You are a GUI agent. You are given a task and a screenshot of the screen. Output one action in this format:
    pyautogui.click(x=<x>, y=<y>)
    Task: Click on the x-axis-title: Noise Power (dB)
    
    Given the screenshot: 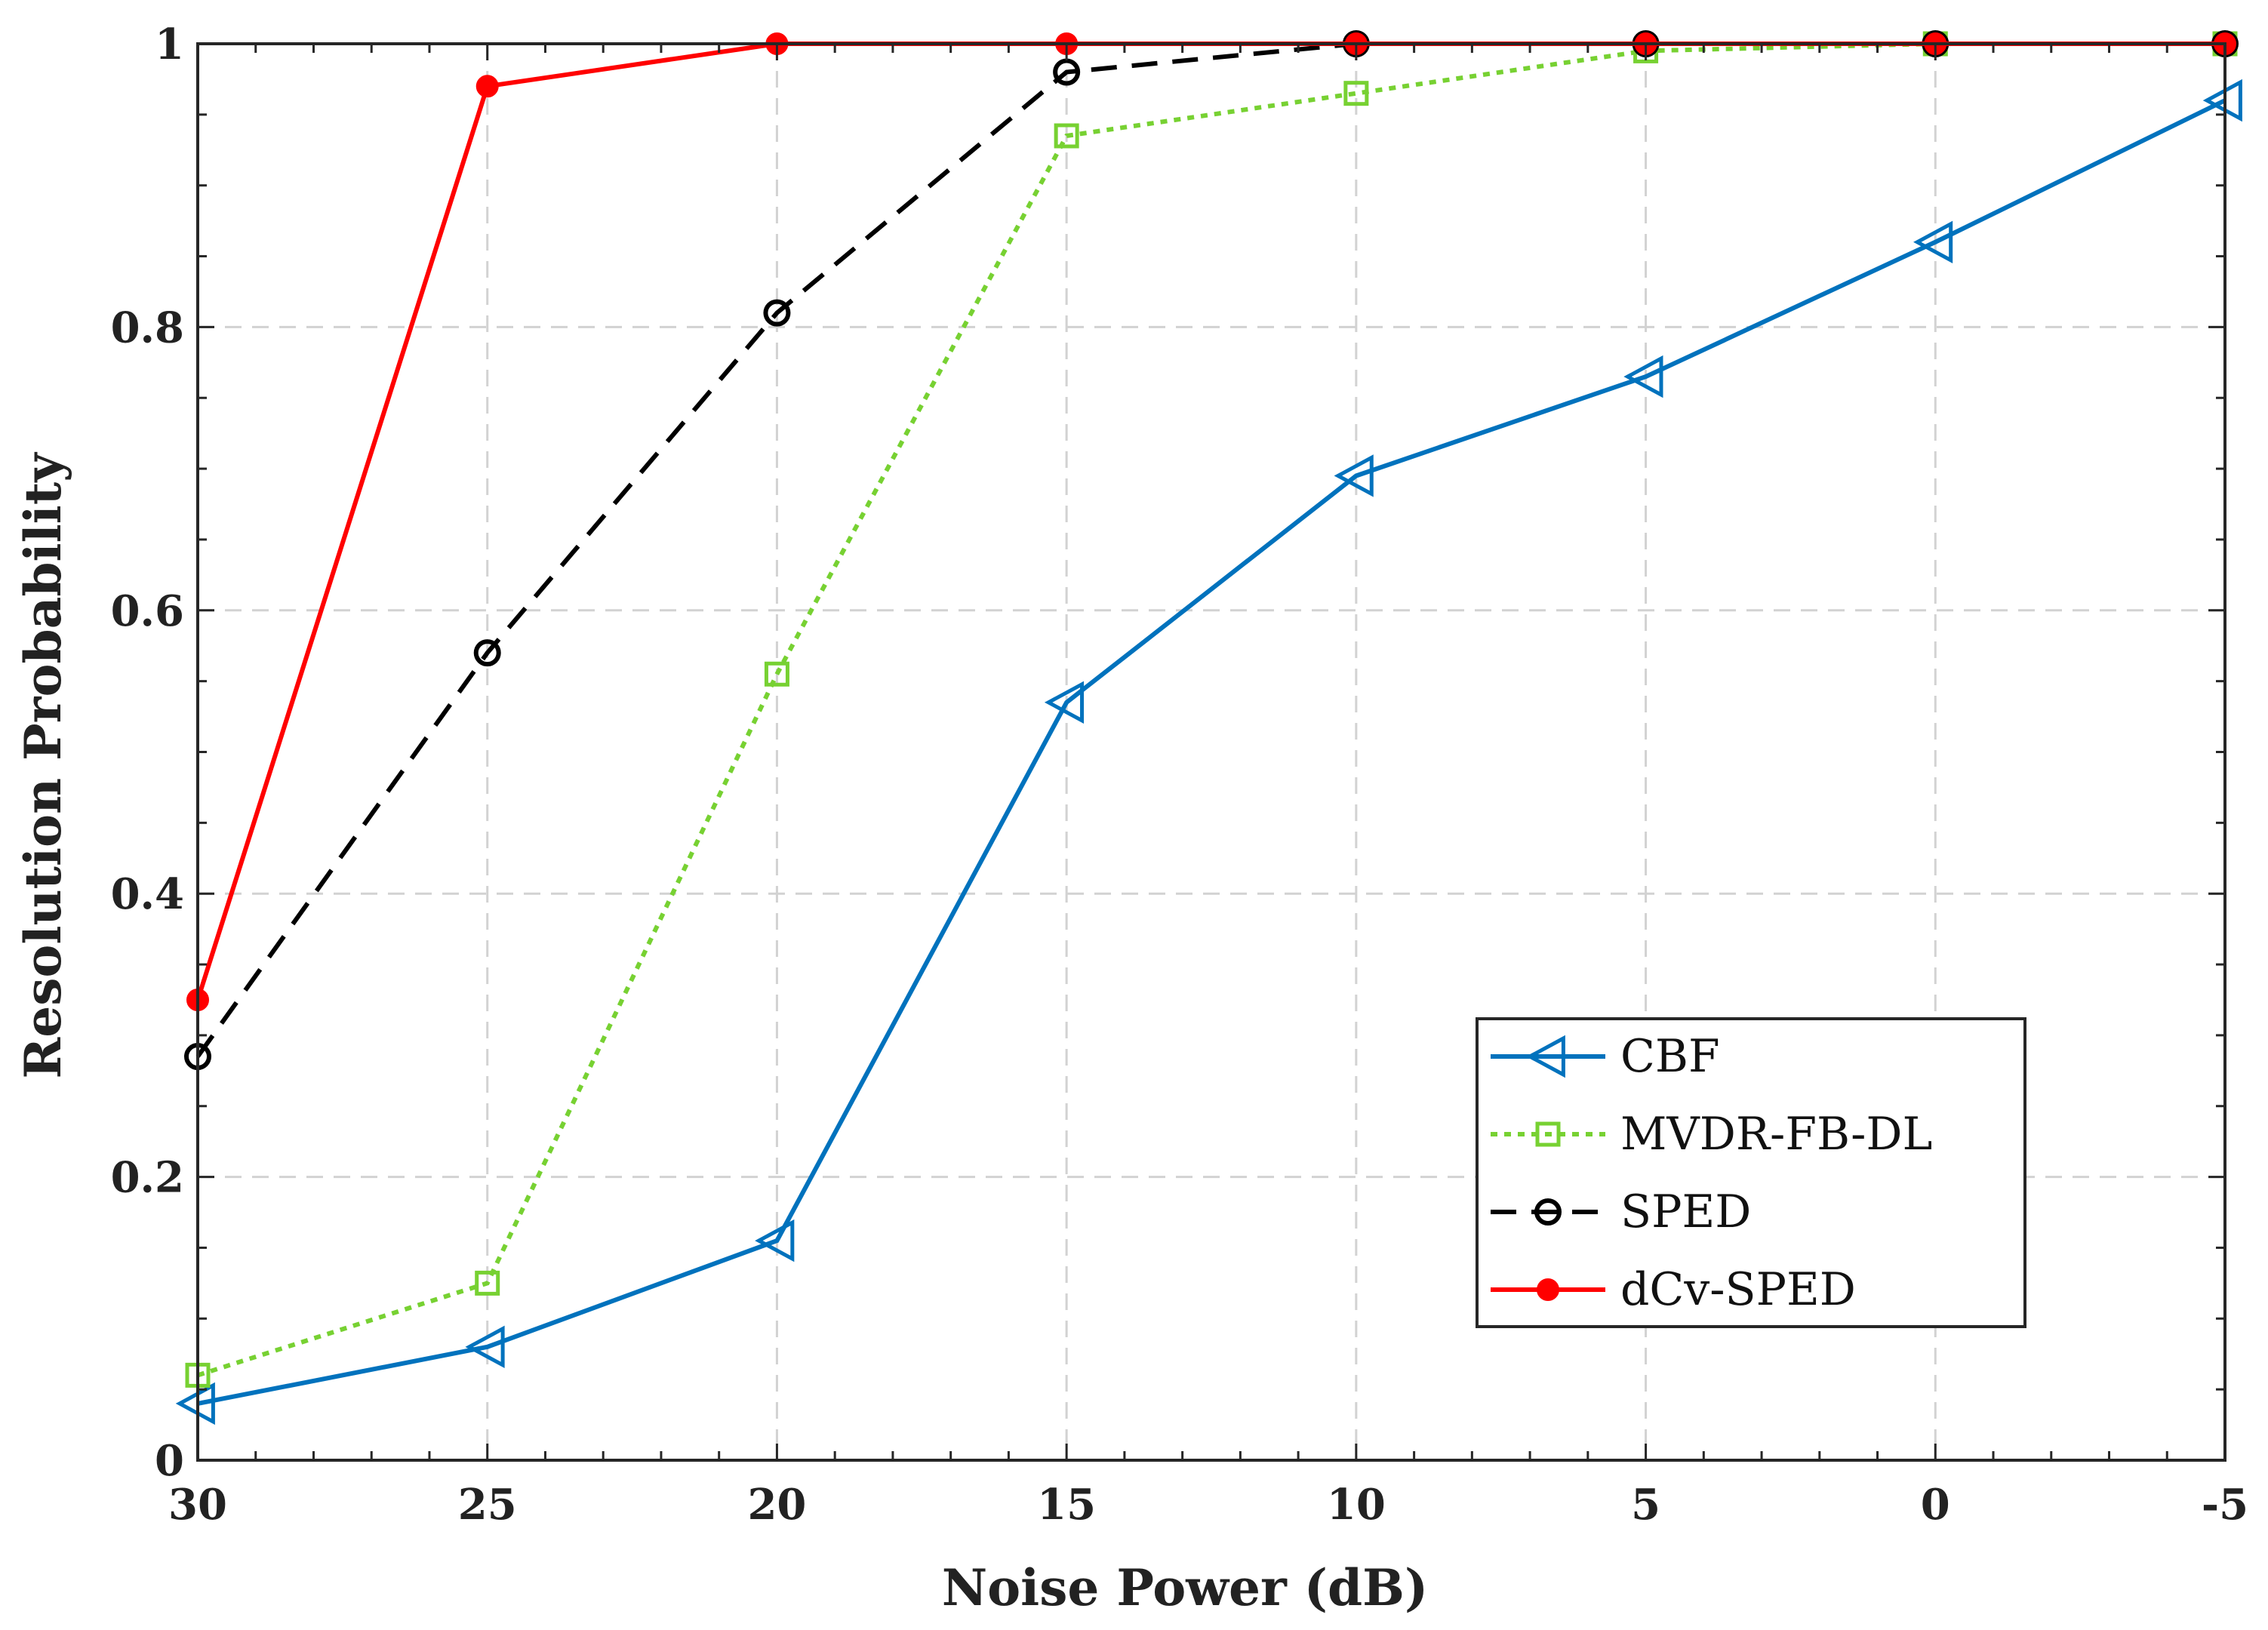 What is the action you would take?
    pyautogui.click(x=1185, y=1587)
    